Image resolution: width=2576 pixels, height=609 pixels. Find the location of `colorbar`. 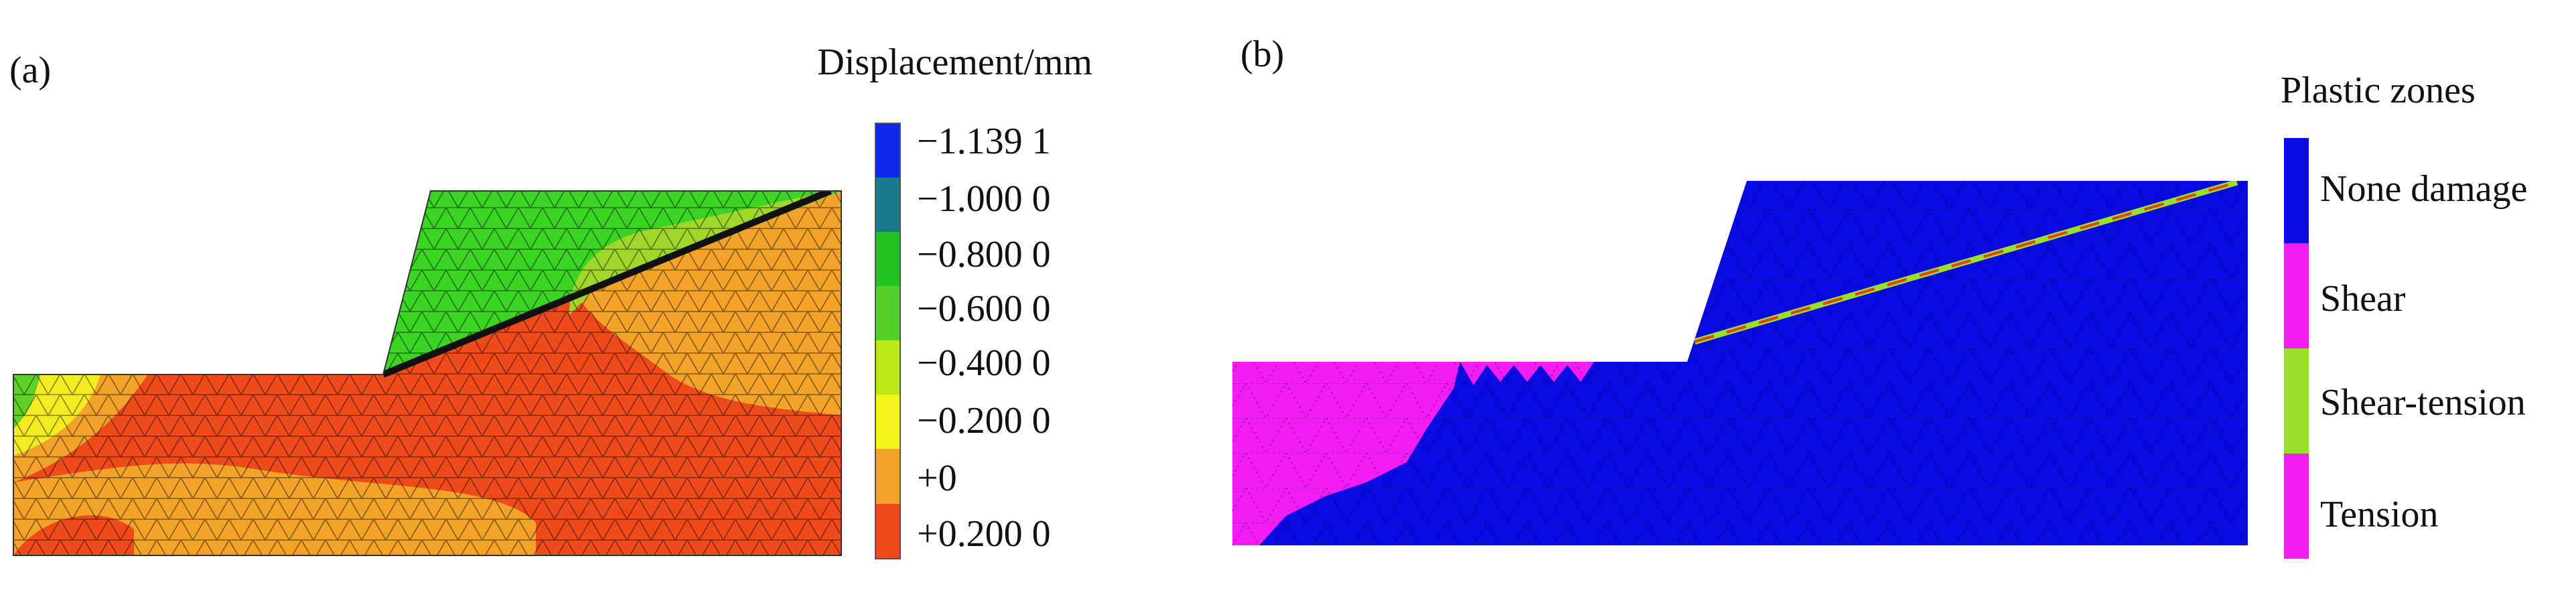

colorbar is located at coordinates (888, 341).